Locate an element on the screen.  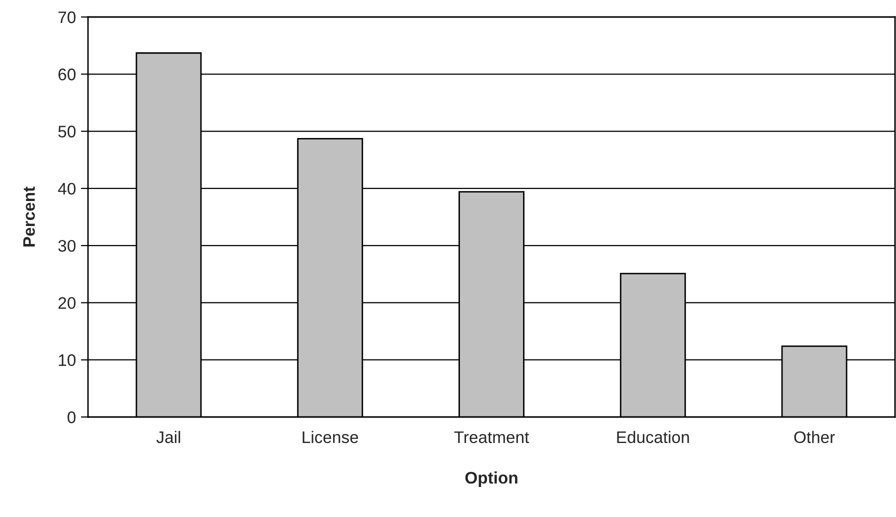
y-tick-label: 50 is located at coordinates (67, 132).